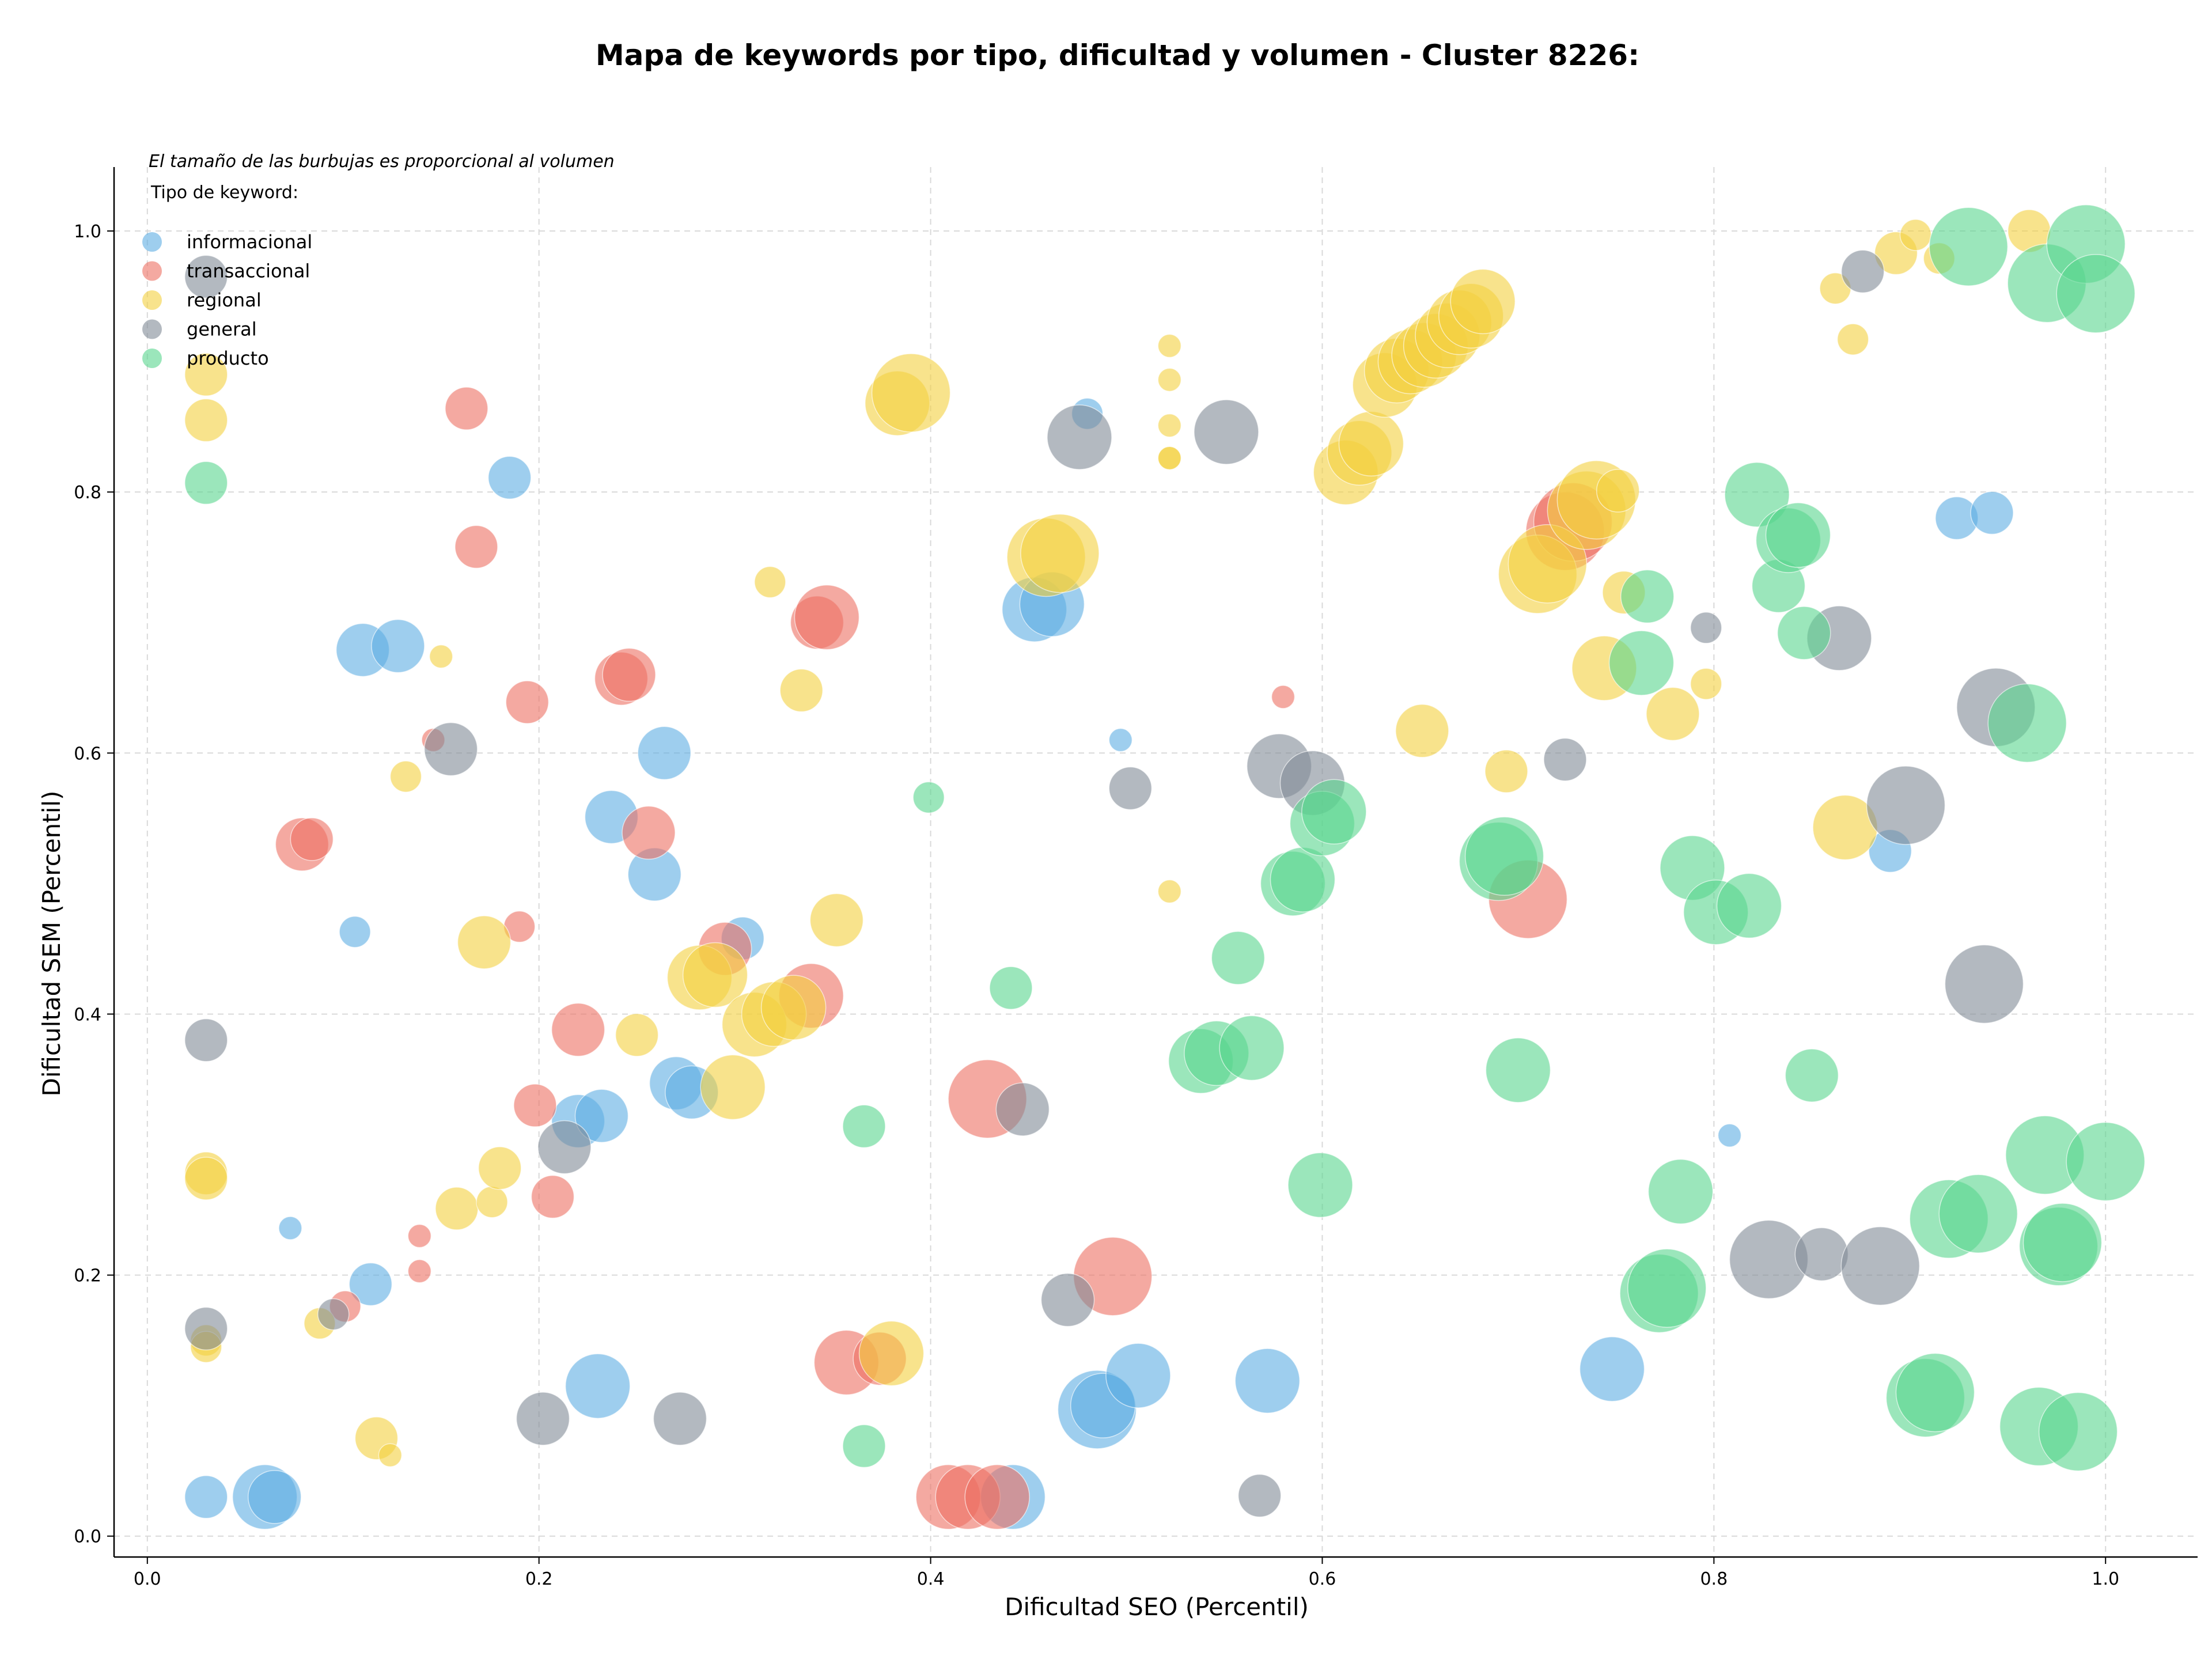  I want to click on y-tick-label: 0.2, so click(87, 1276).